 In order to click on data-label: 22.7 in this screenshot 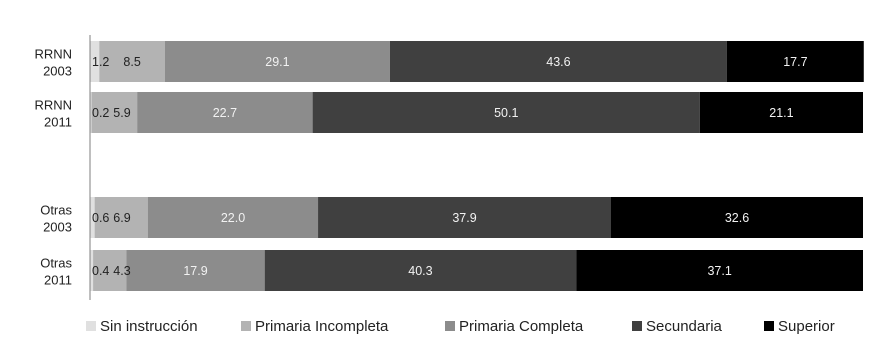, I will do `click(225, 113)`.